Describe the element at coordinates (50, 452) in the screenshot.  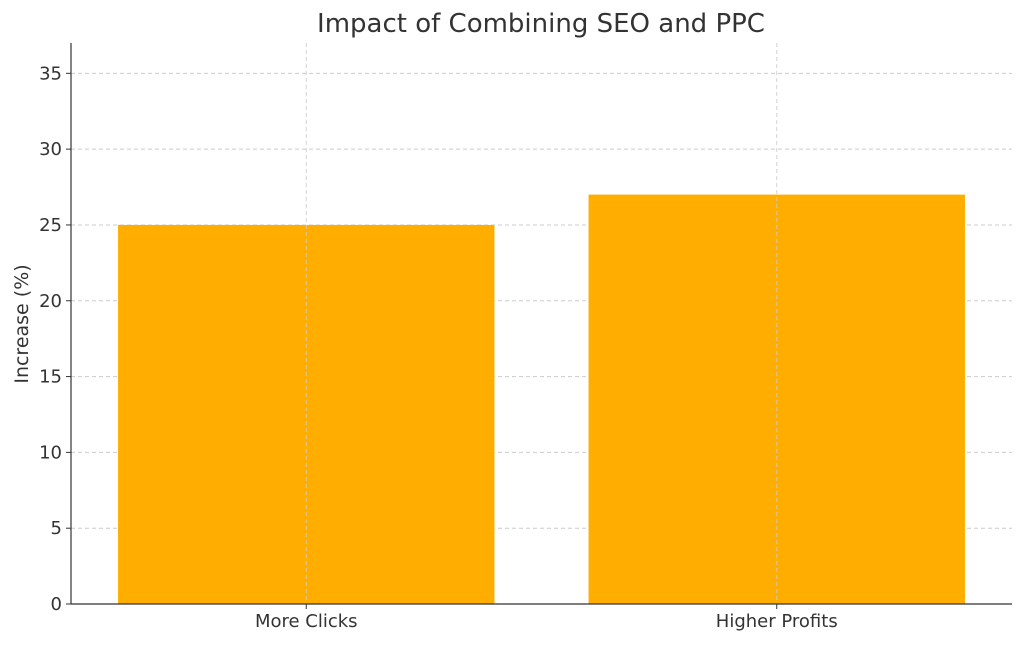
I see `y-tick-label-10: 10` at that location.